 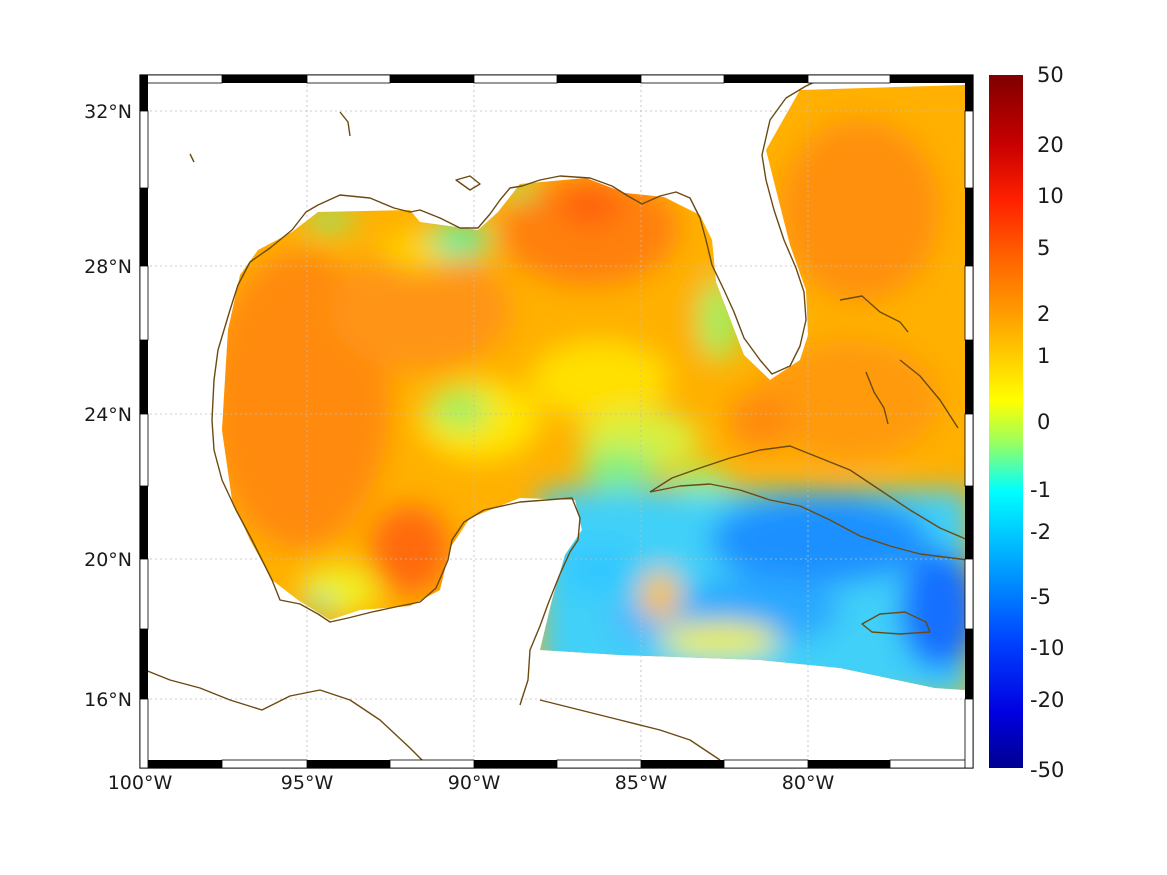 What do you see at coordinates (140, 783) in the screenshot?
I see `lon-label-100w: 100°W` at bounding box center [140, 783].